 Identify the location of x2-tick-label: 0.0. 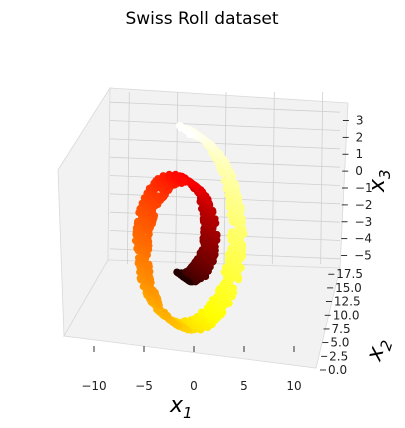
(337, 370).